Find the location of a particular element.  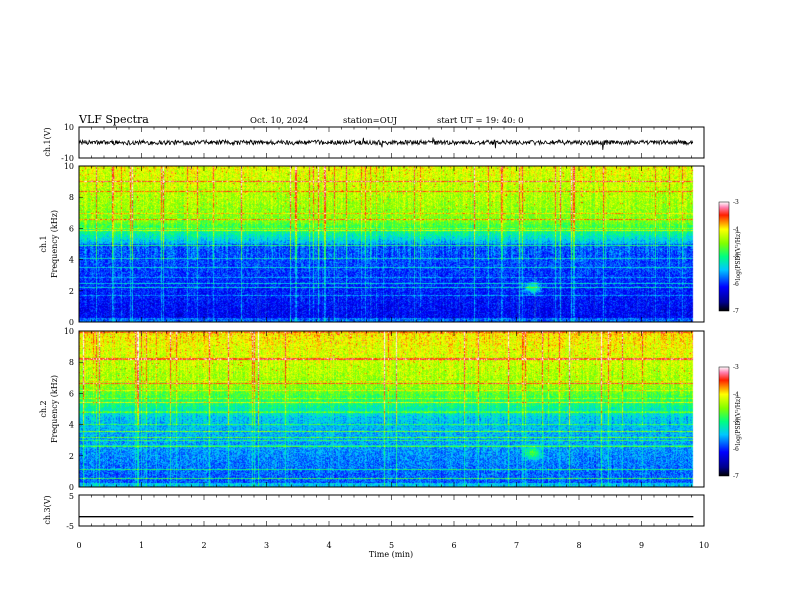

xtick-10: 10 is located at coordinates (704, 545).